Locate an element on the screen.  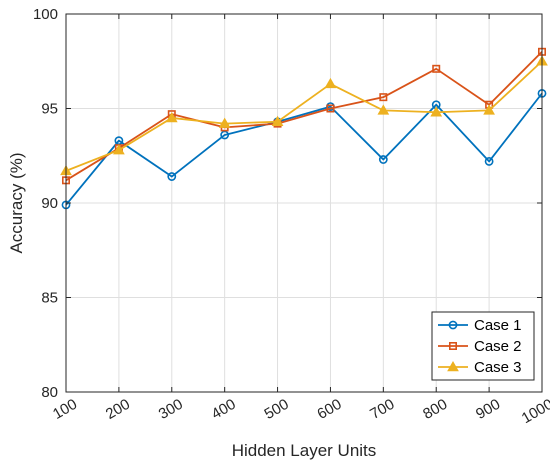
x-tick-label: 800 is located at coordinates (435, 409).